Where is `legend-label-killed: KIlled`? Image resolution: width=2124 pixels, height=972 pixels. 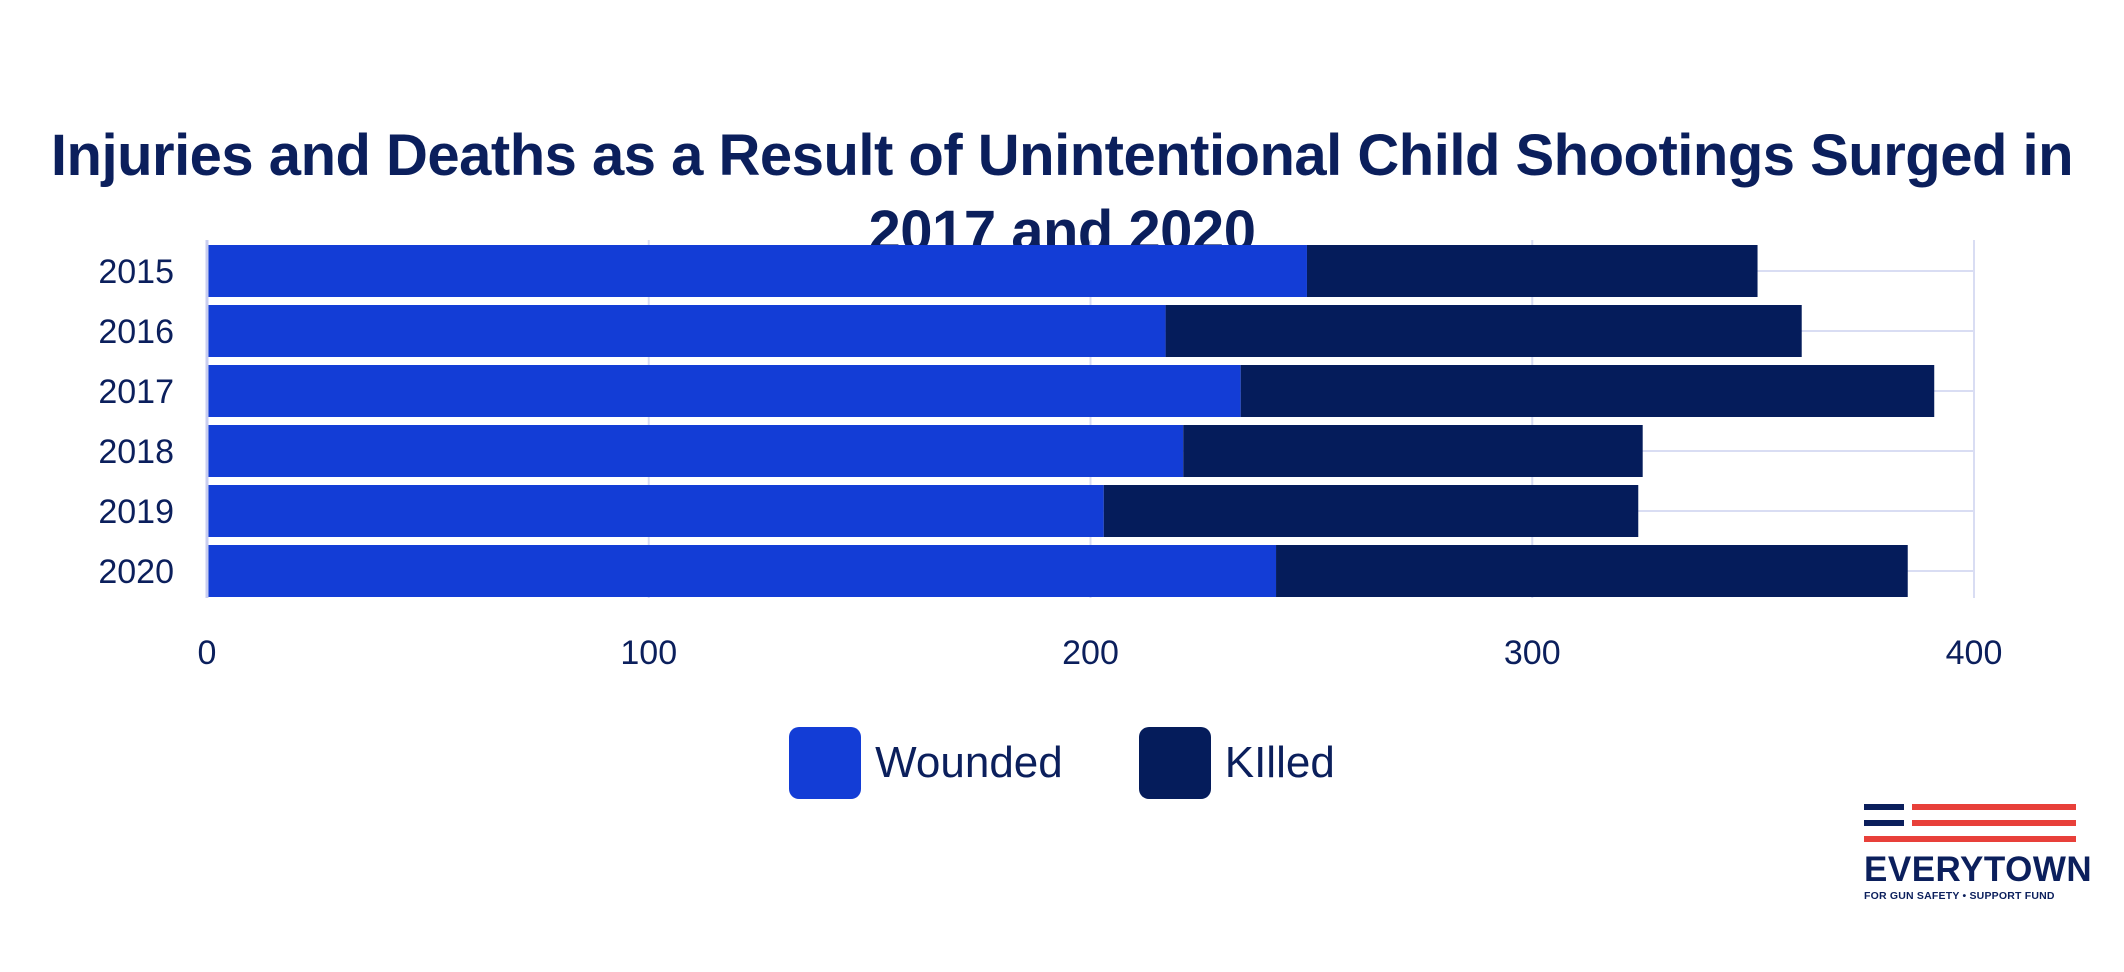
legend-label-killed: KIlled is located at coordinates (1279, 762).